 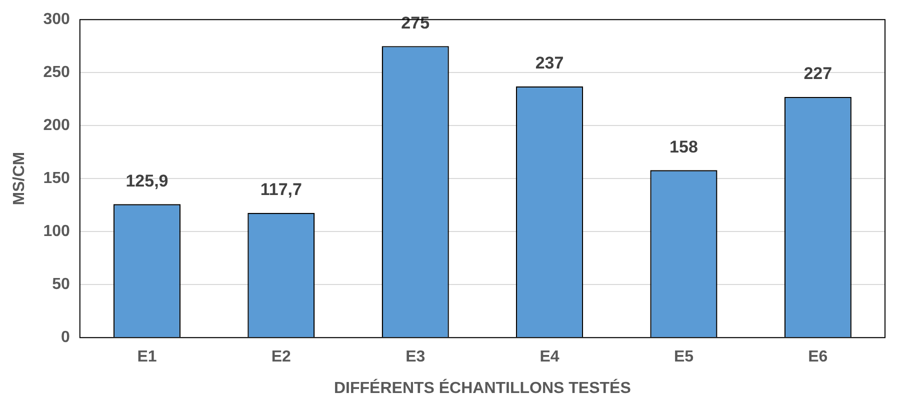 I want to click on x-tick-label: E5, so click(x=684, y=357).